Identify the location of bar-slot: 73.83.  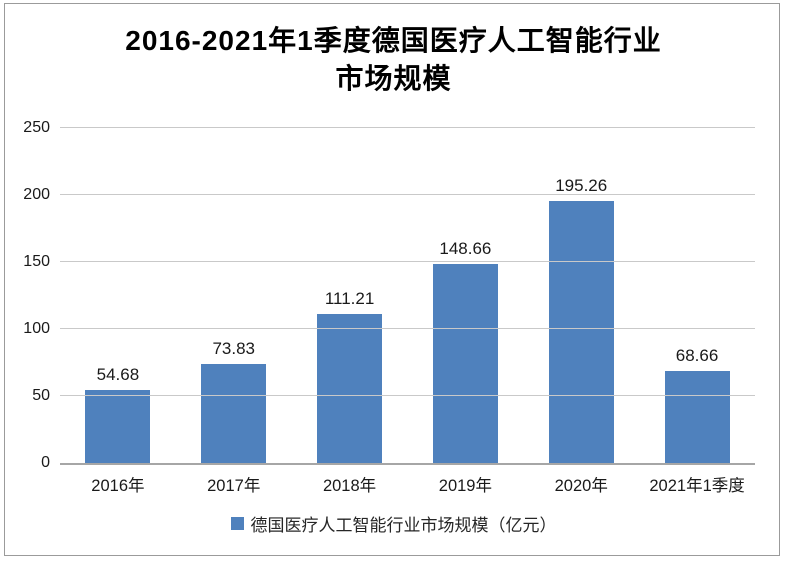
(234, 295).